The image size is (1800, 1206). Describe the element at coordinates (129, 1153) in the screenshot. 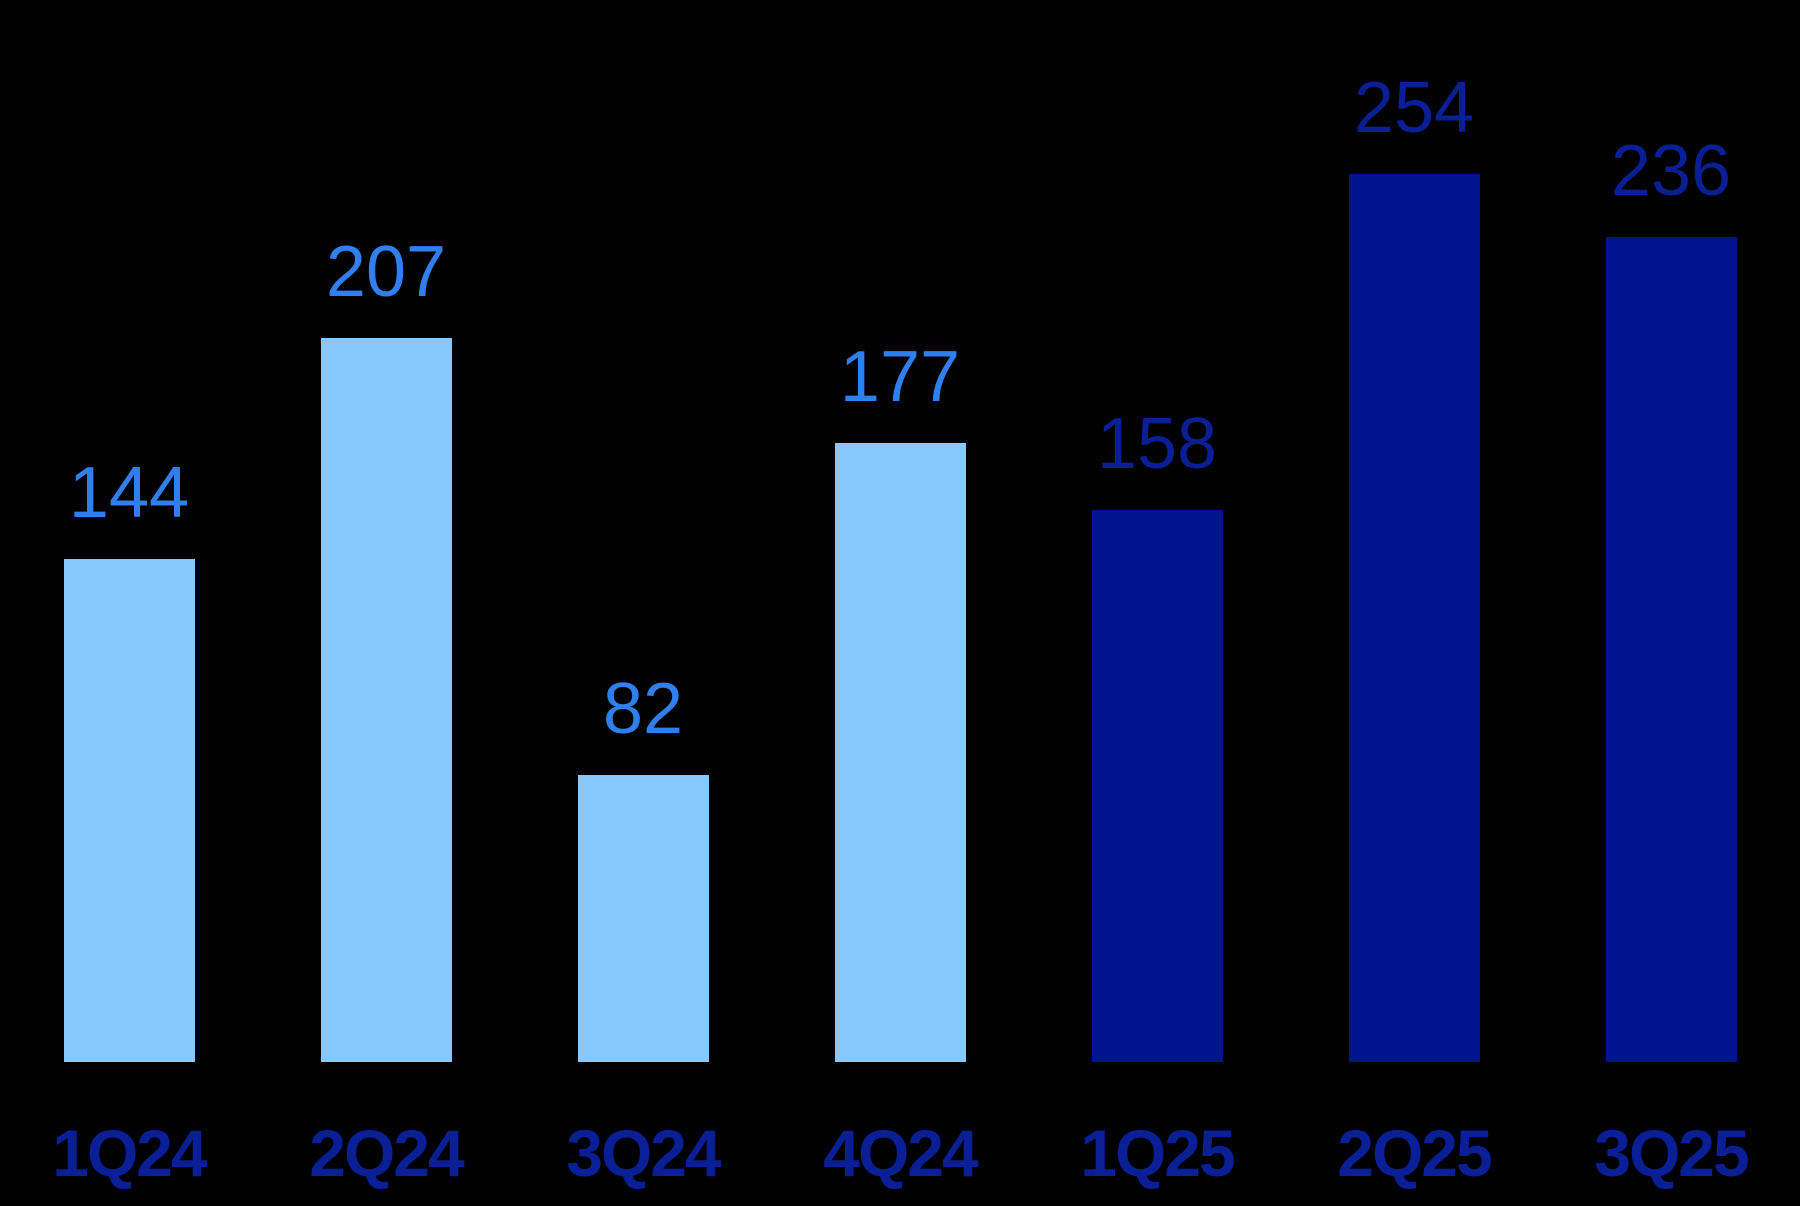

I see `category-label: 1Q24` at that location.